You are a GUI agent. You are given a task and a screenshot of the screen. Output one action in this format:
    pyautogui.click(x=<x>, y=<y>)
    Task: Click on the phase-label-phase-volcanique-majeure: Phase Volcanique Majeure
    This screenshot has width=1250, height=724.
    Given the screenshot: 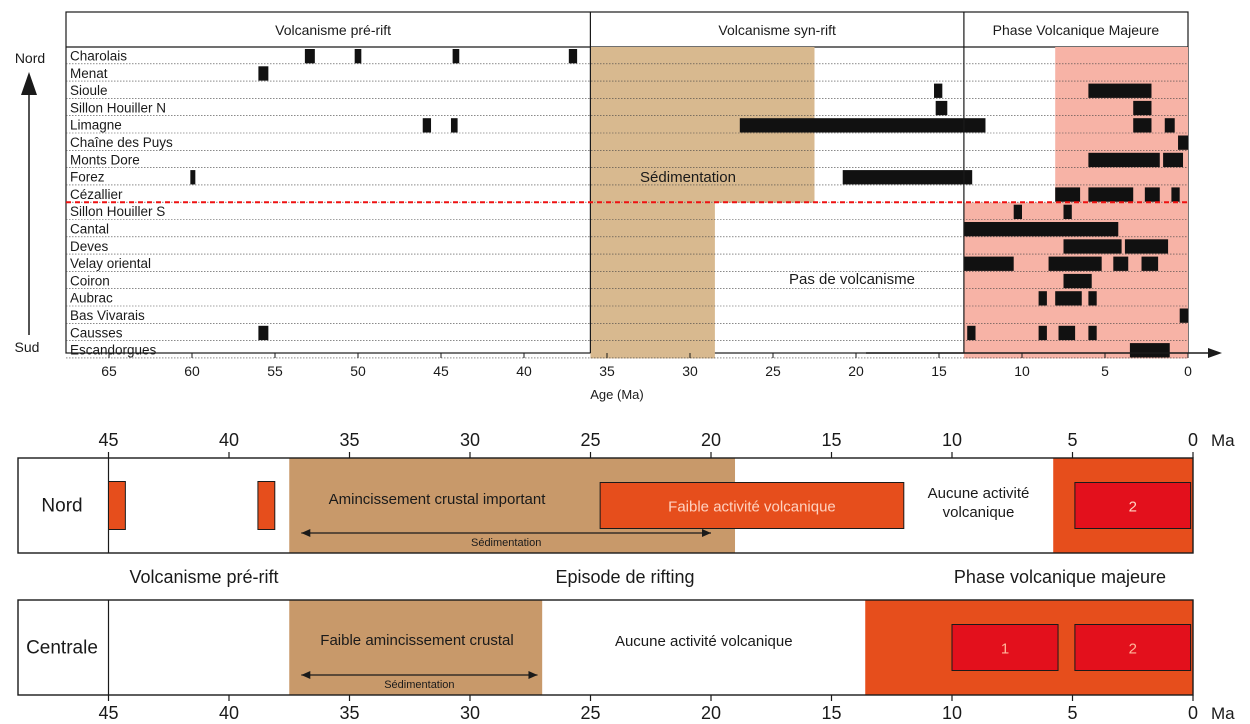 What is the action you would take?
    pyautogui.click(x=1076, y=30)
    